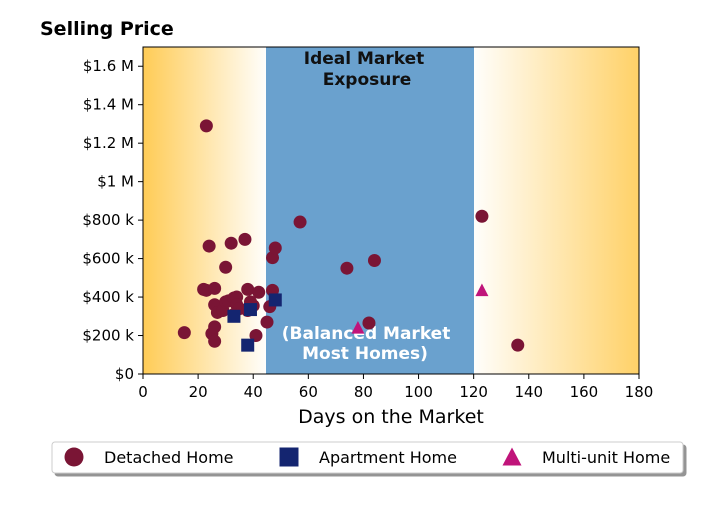 This screenshot has width=721, height=513. I want to click on legend-entry-multi-unit-home: Multi-unit Home, so click(586, 457).